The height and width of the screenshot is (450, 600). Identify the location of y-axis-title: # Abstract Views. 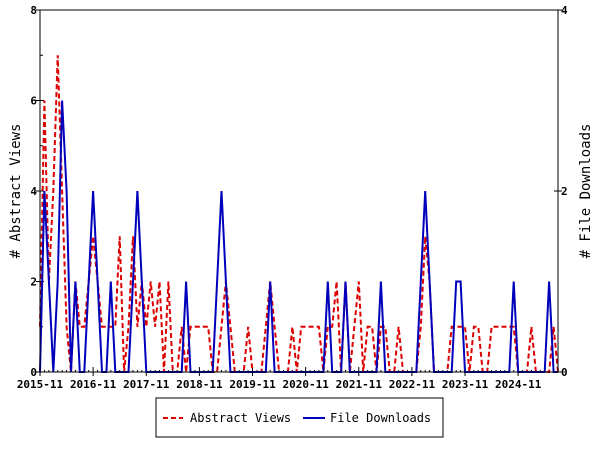
(16, 191).